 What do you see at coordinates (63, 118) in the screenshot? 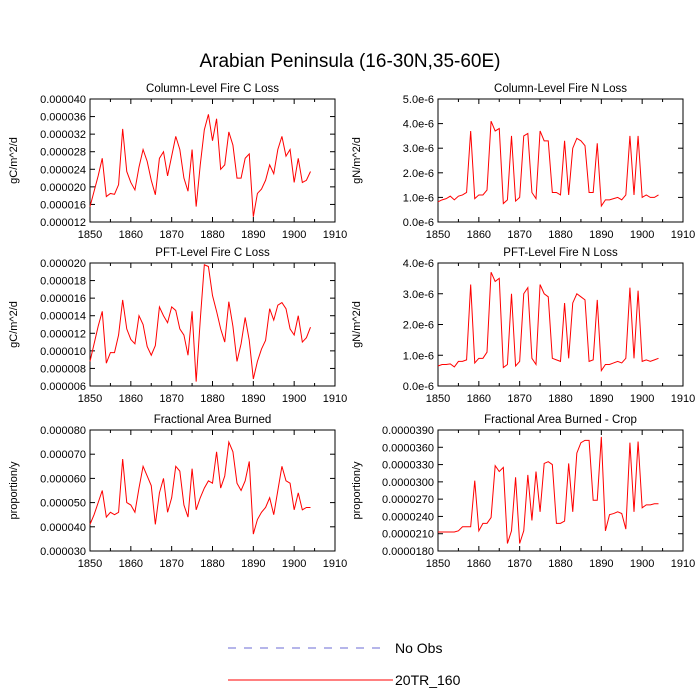
I see `y-tick-label: 0.000036` at bounding box center [63, 118].